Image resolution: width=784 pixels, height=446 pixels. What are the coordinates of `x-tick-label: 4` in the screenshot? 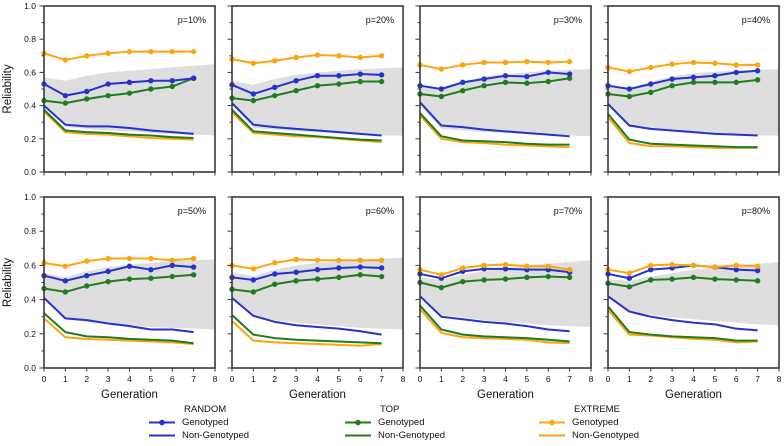 It's located at (129, 379).